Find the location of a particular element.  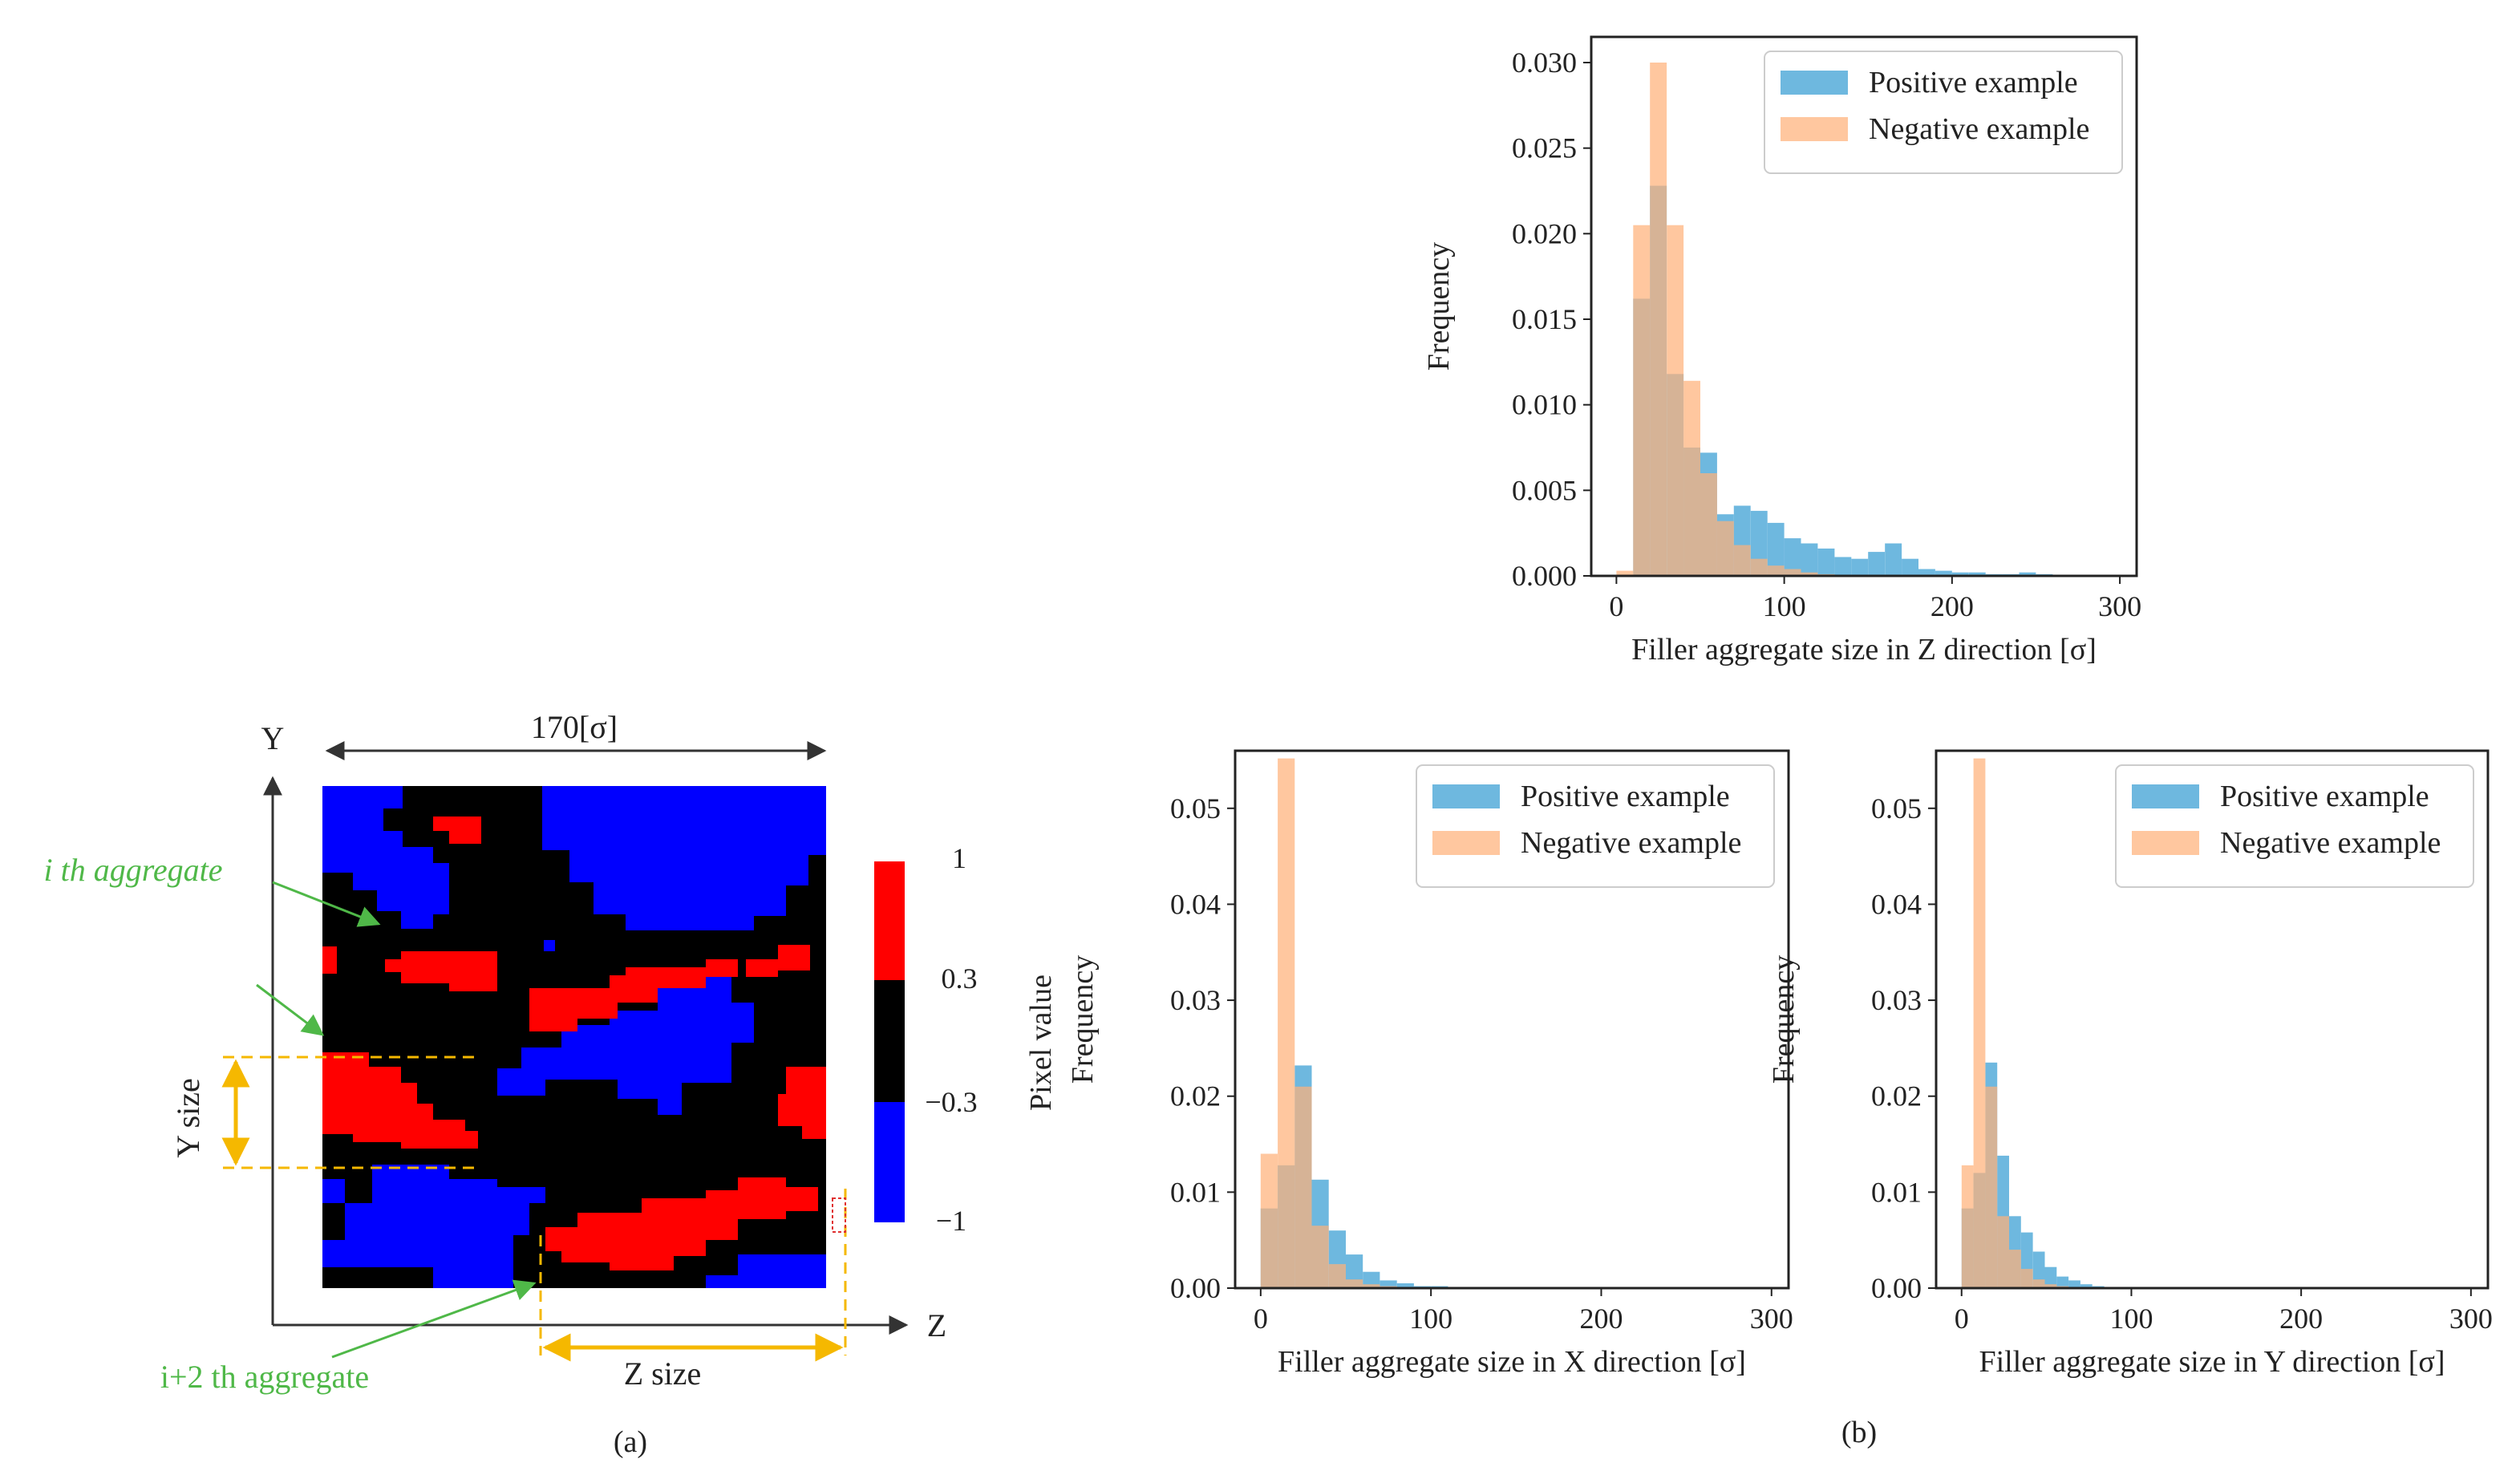

colorbar-black is located at coordinates (889, 1041).